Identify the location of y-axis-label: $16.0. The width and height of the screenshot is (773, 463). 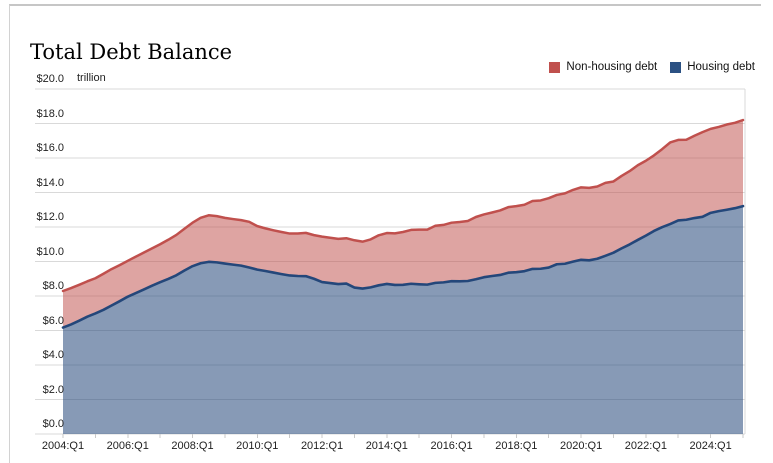
(50, 148).